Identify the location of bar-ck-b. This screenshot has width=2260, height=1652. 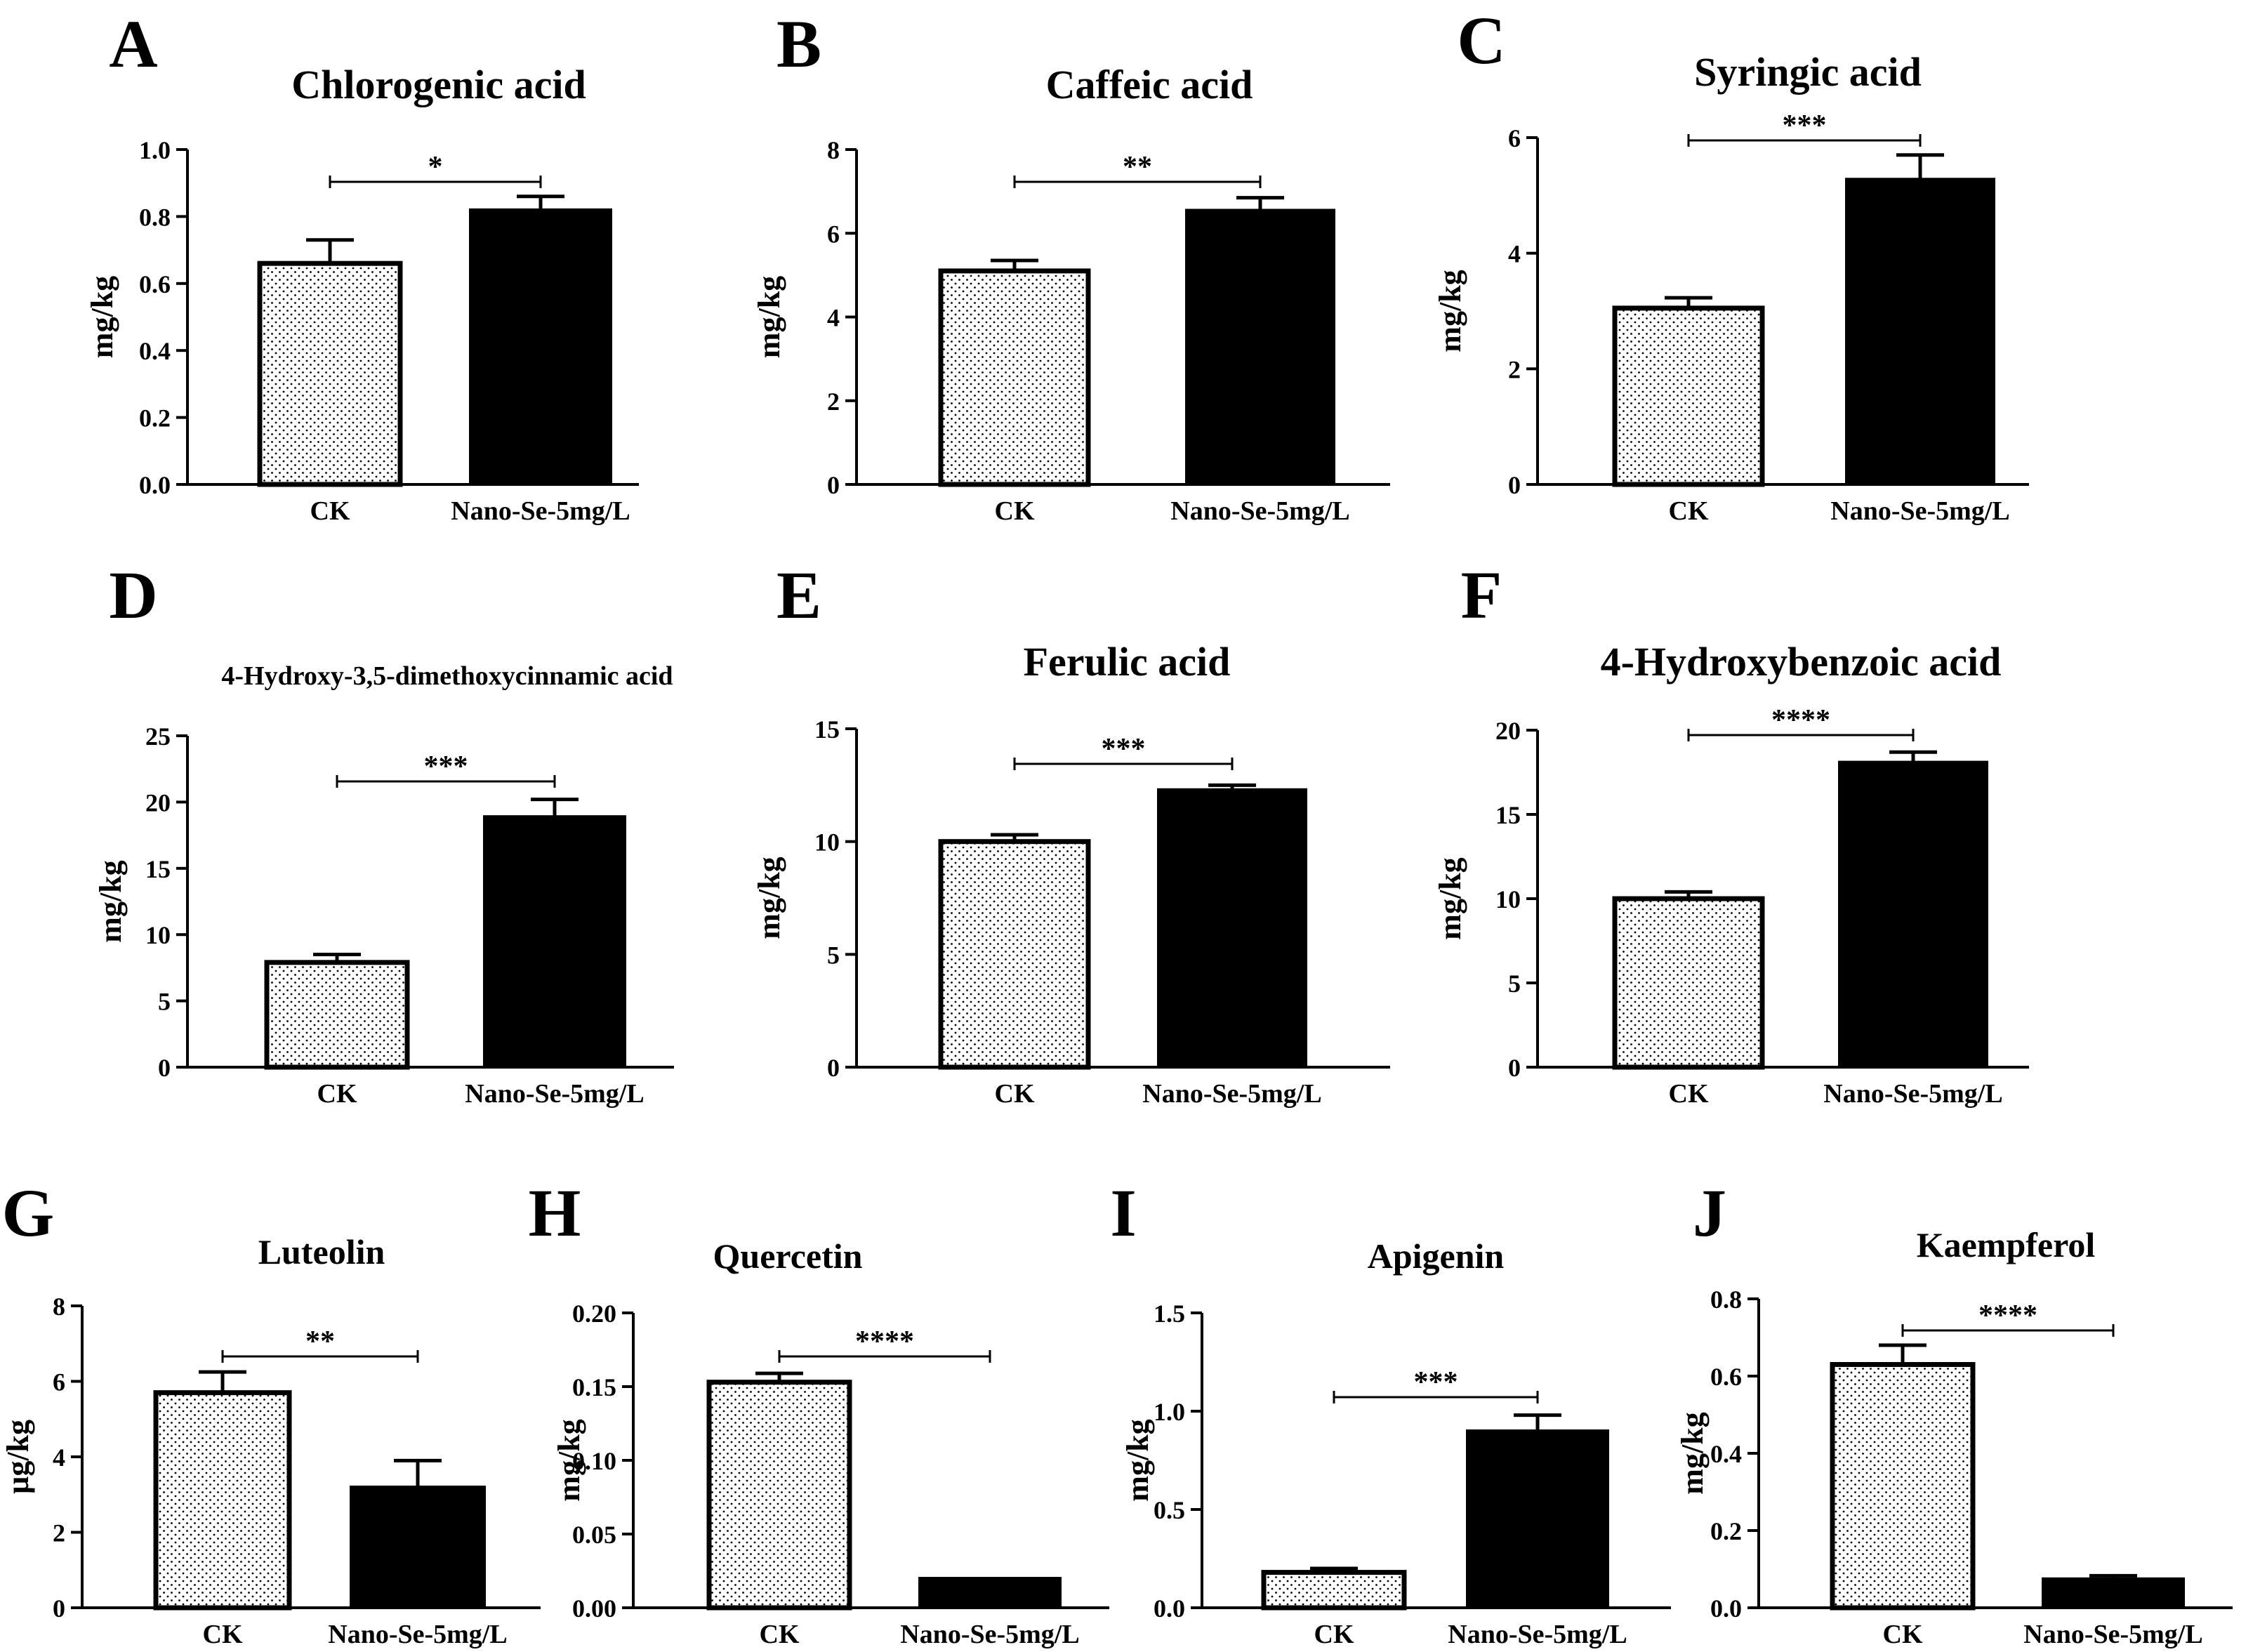
(1014, 377).